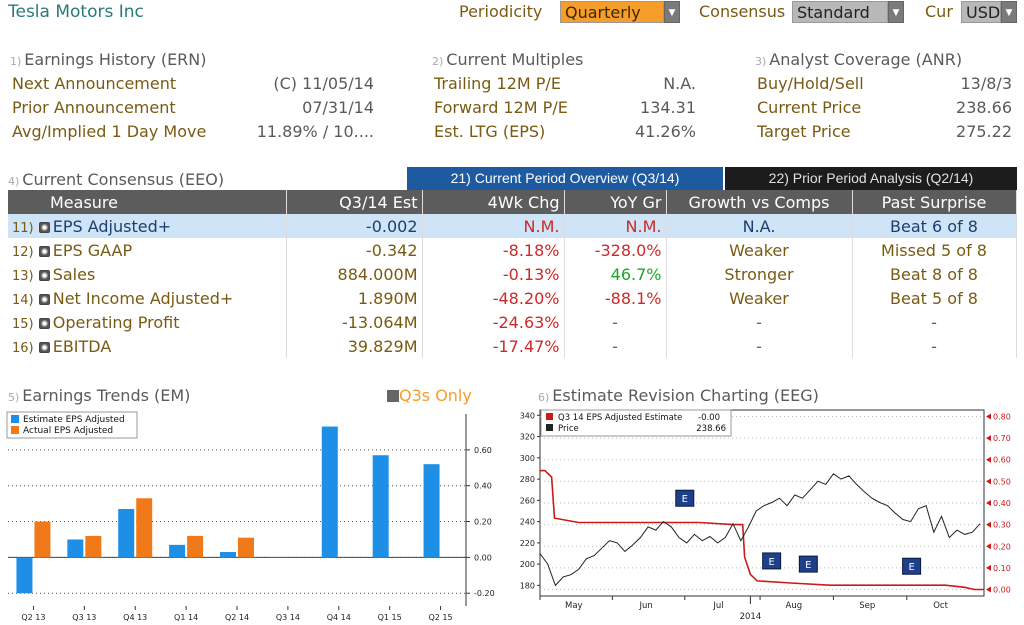  What do you see at coordinates (1009, 12) in the screenshot?
I see `currency-dropdown-icon: ▼` at bounding box center [1009, 12].